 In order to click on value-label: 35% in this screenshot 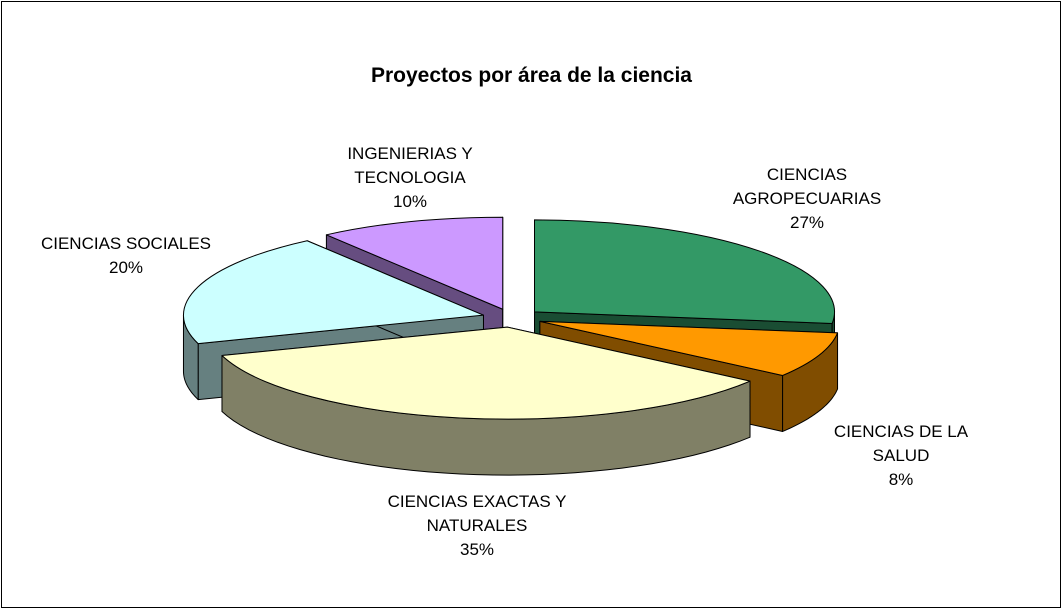, I will do `click(477, 549)`.